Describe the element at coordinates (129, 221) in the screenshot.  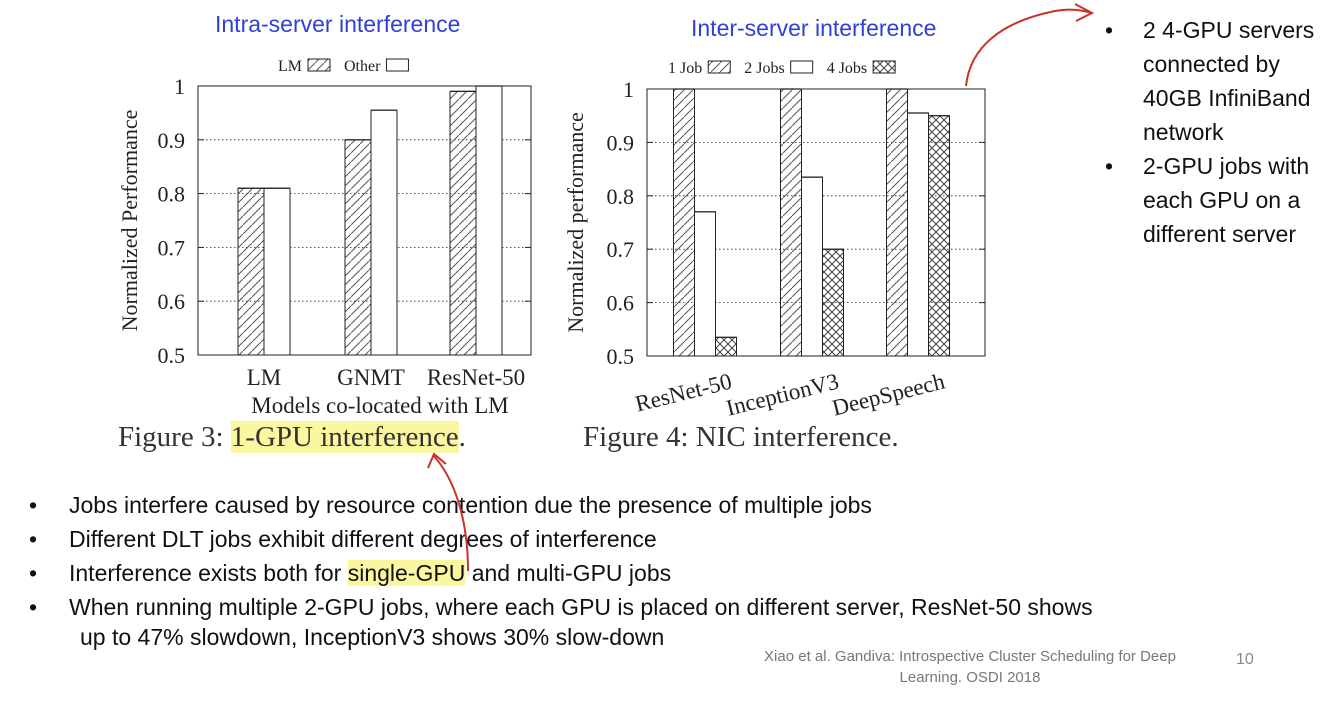
I see `y-axis-label: Normalized Performance` at that location.